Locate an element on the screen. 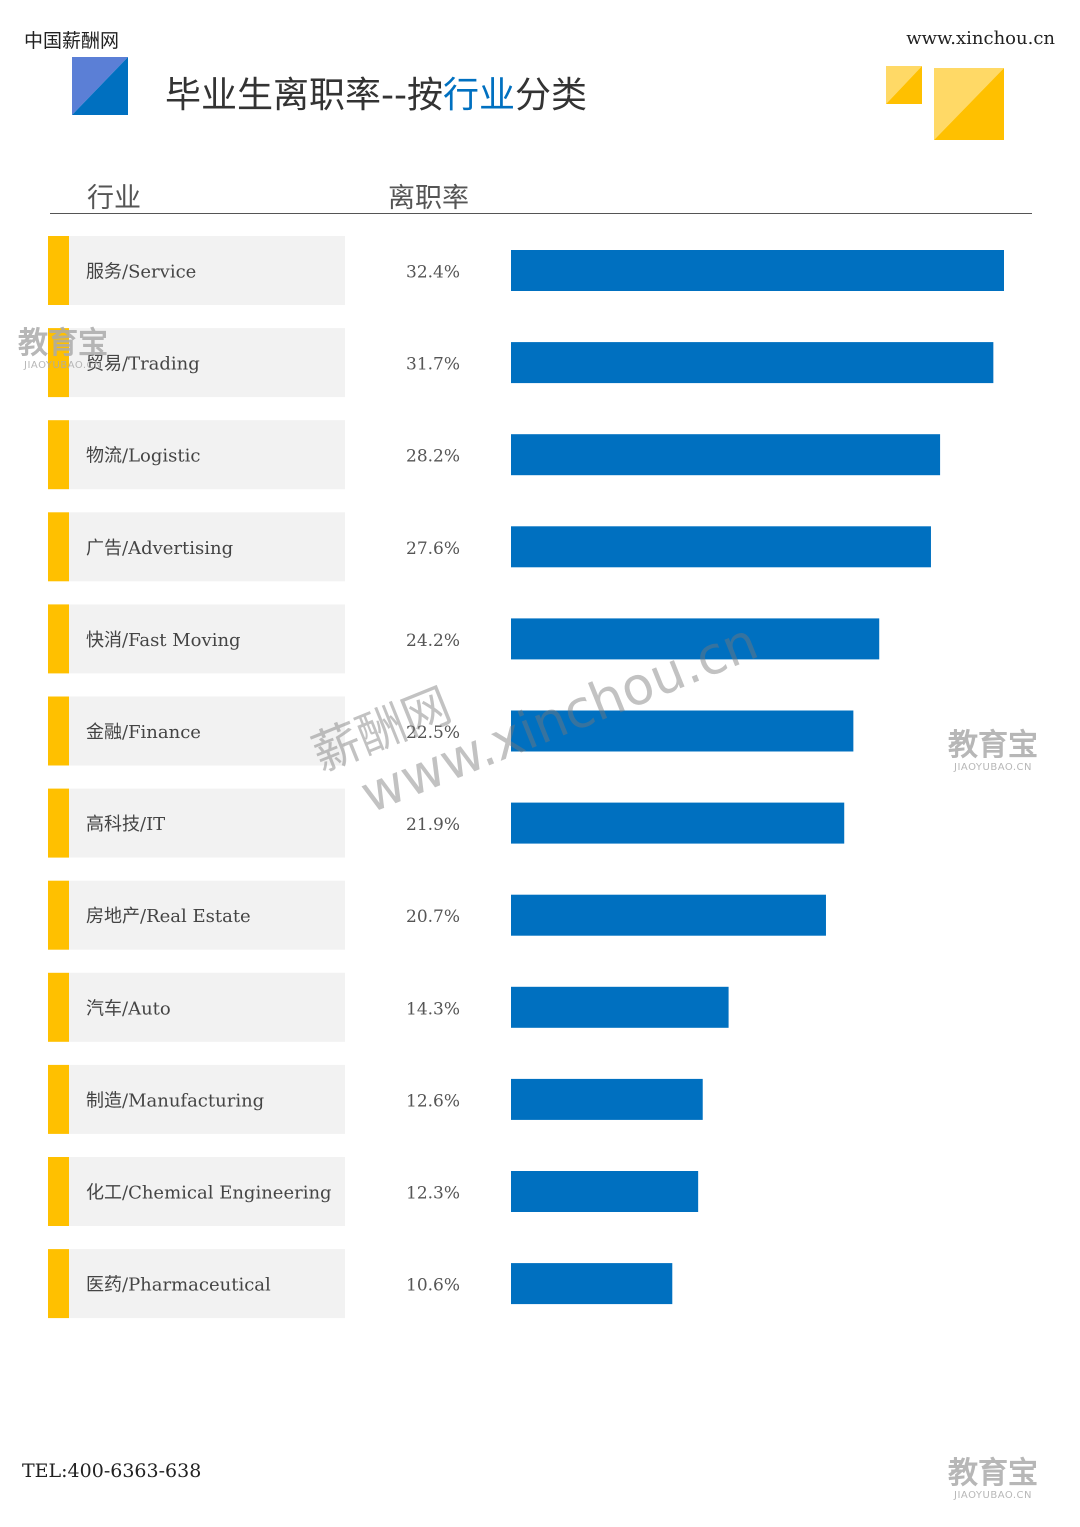 The image size is (1080, 1527). value-label: 32.4% is located at coordinates (433, 273).